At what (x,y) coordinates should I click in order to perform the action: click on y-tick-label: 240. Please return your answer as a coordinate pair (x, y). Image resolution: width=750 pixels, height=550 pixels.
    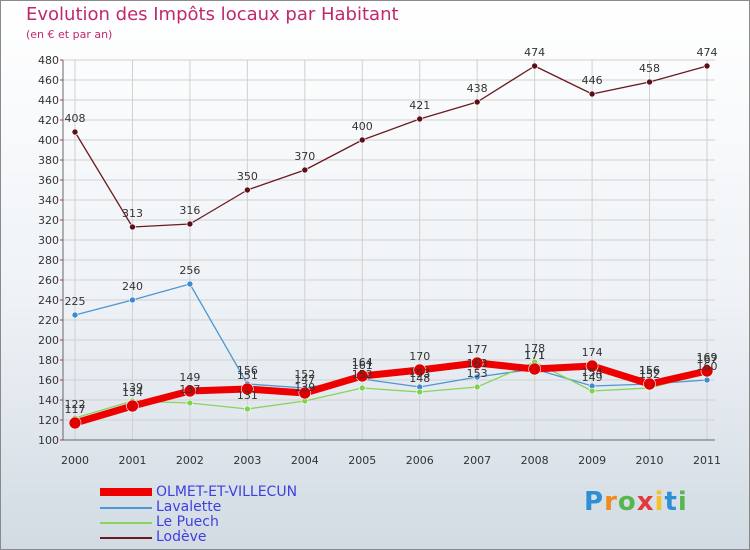
    Looking at the image, I should click on (48, 300).